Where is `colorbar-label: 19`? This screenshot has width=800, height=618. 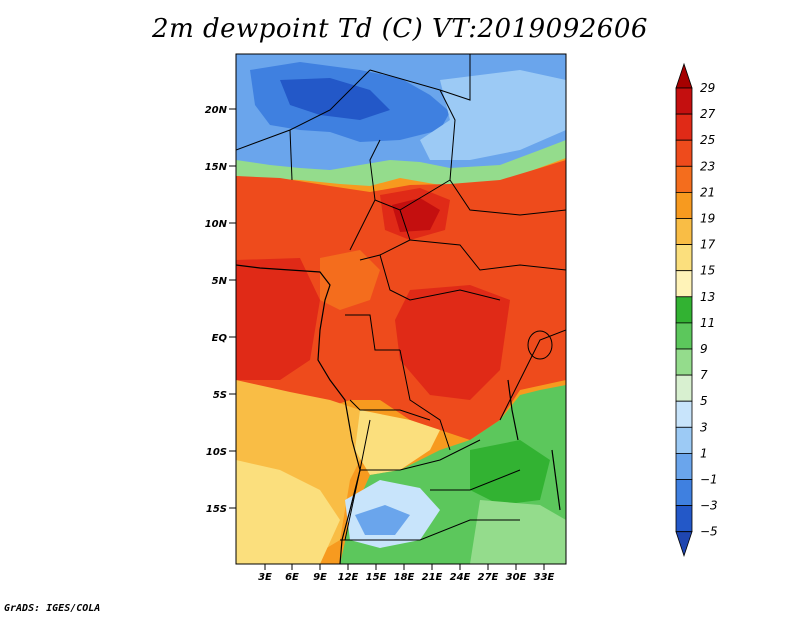
colorbar-label: 19 is located at coordinates (707, 219).